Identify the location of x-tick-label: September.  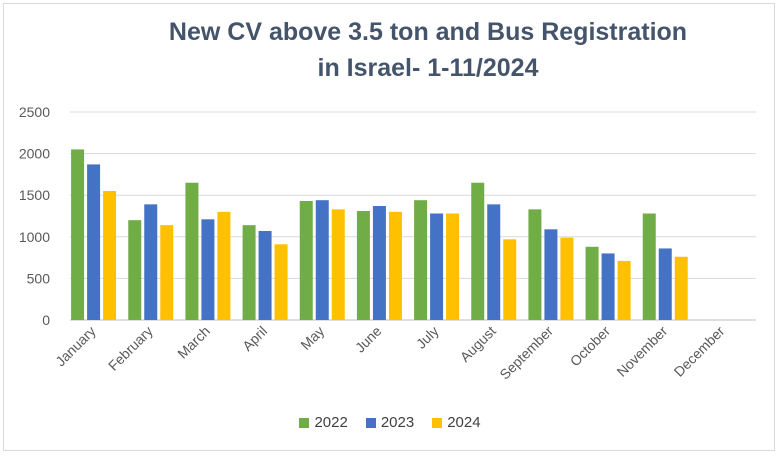
(526, 353).